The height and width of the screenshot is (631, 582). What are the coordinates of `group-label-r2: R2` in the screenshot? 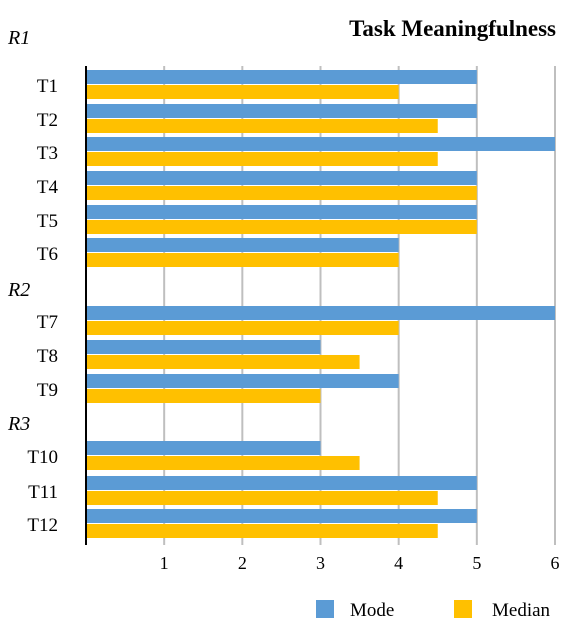 It's located at (18, 290).